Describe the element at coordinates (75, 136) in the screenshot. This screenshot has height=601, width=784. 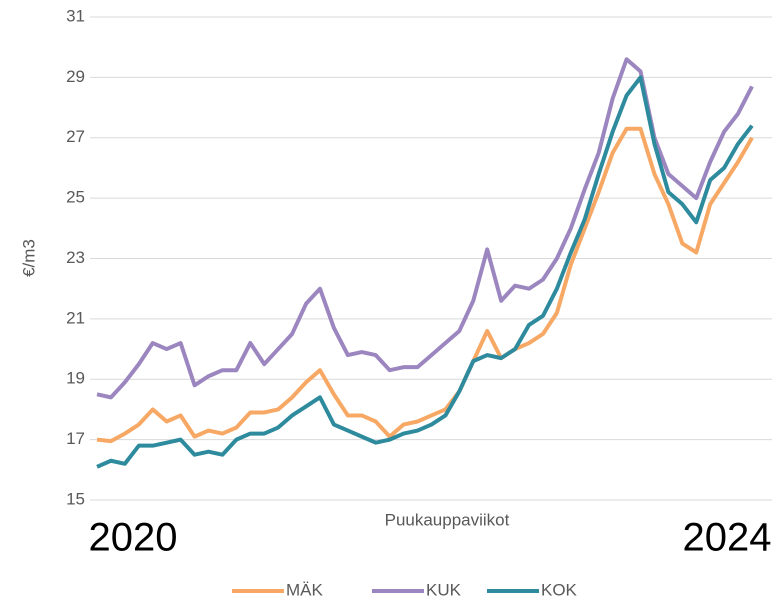
I see `y-tick-label: 27` at that location.